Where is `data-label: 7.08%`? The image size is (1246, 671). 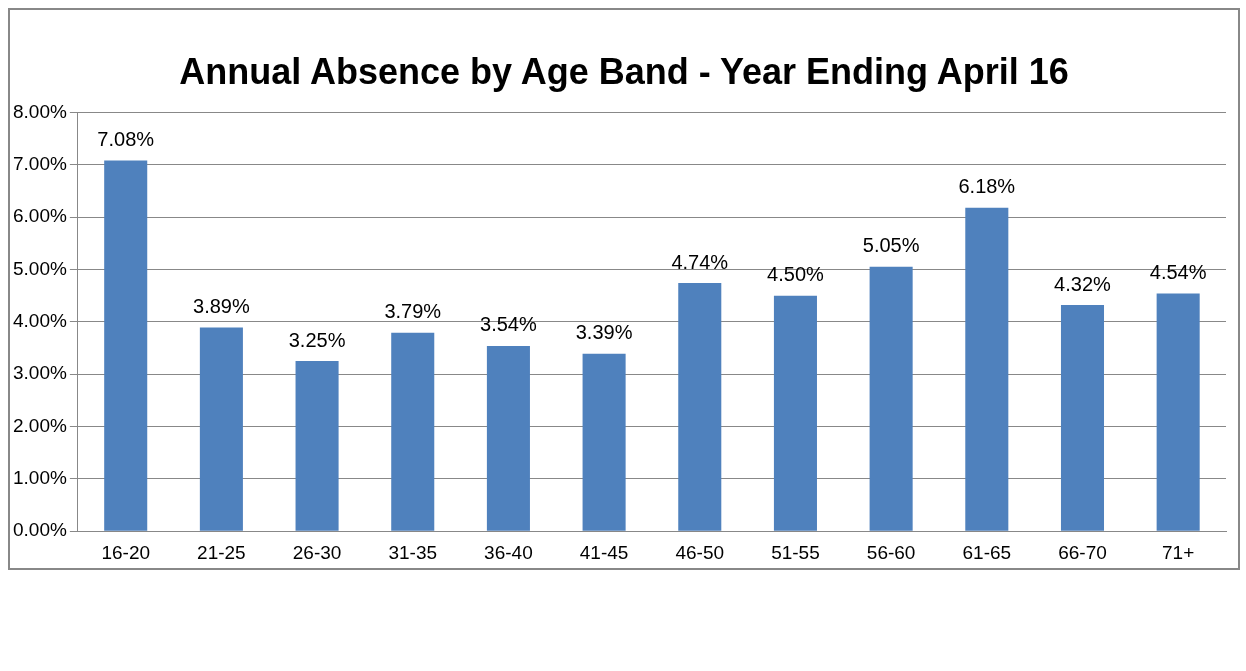 data-label: 7.08% is located at coordinates (126, 139).